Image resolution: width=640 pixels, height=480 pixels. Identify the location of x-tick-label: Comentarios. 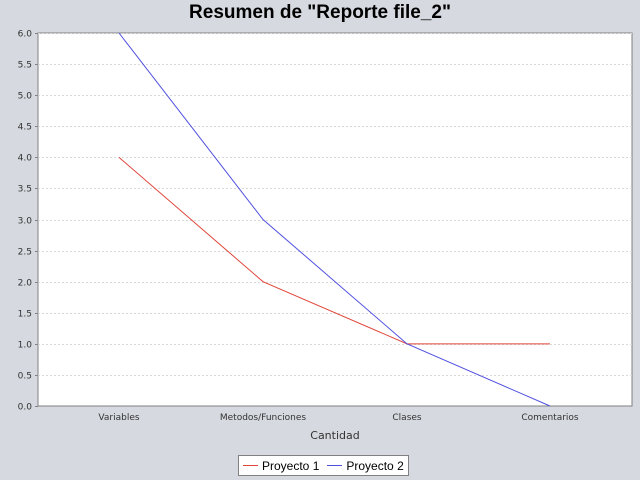
(550, 418).